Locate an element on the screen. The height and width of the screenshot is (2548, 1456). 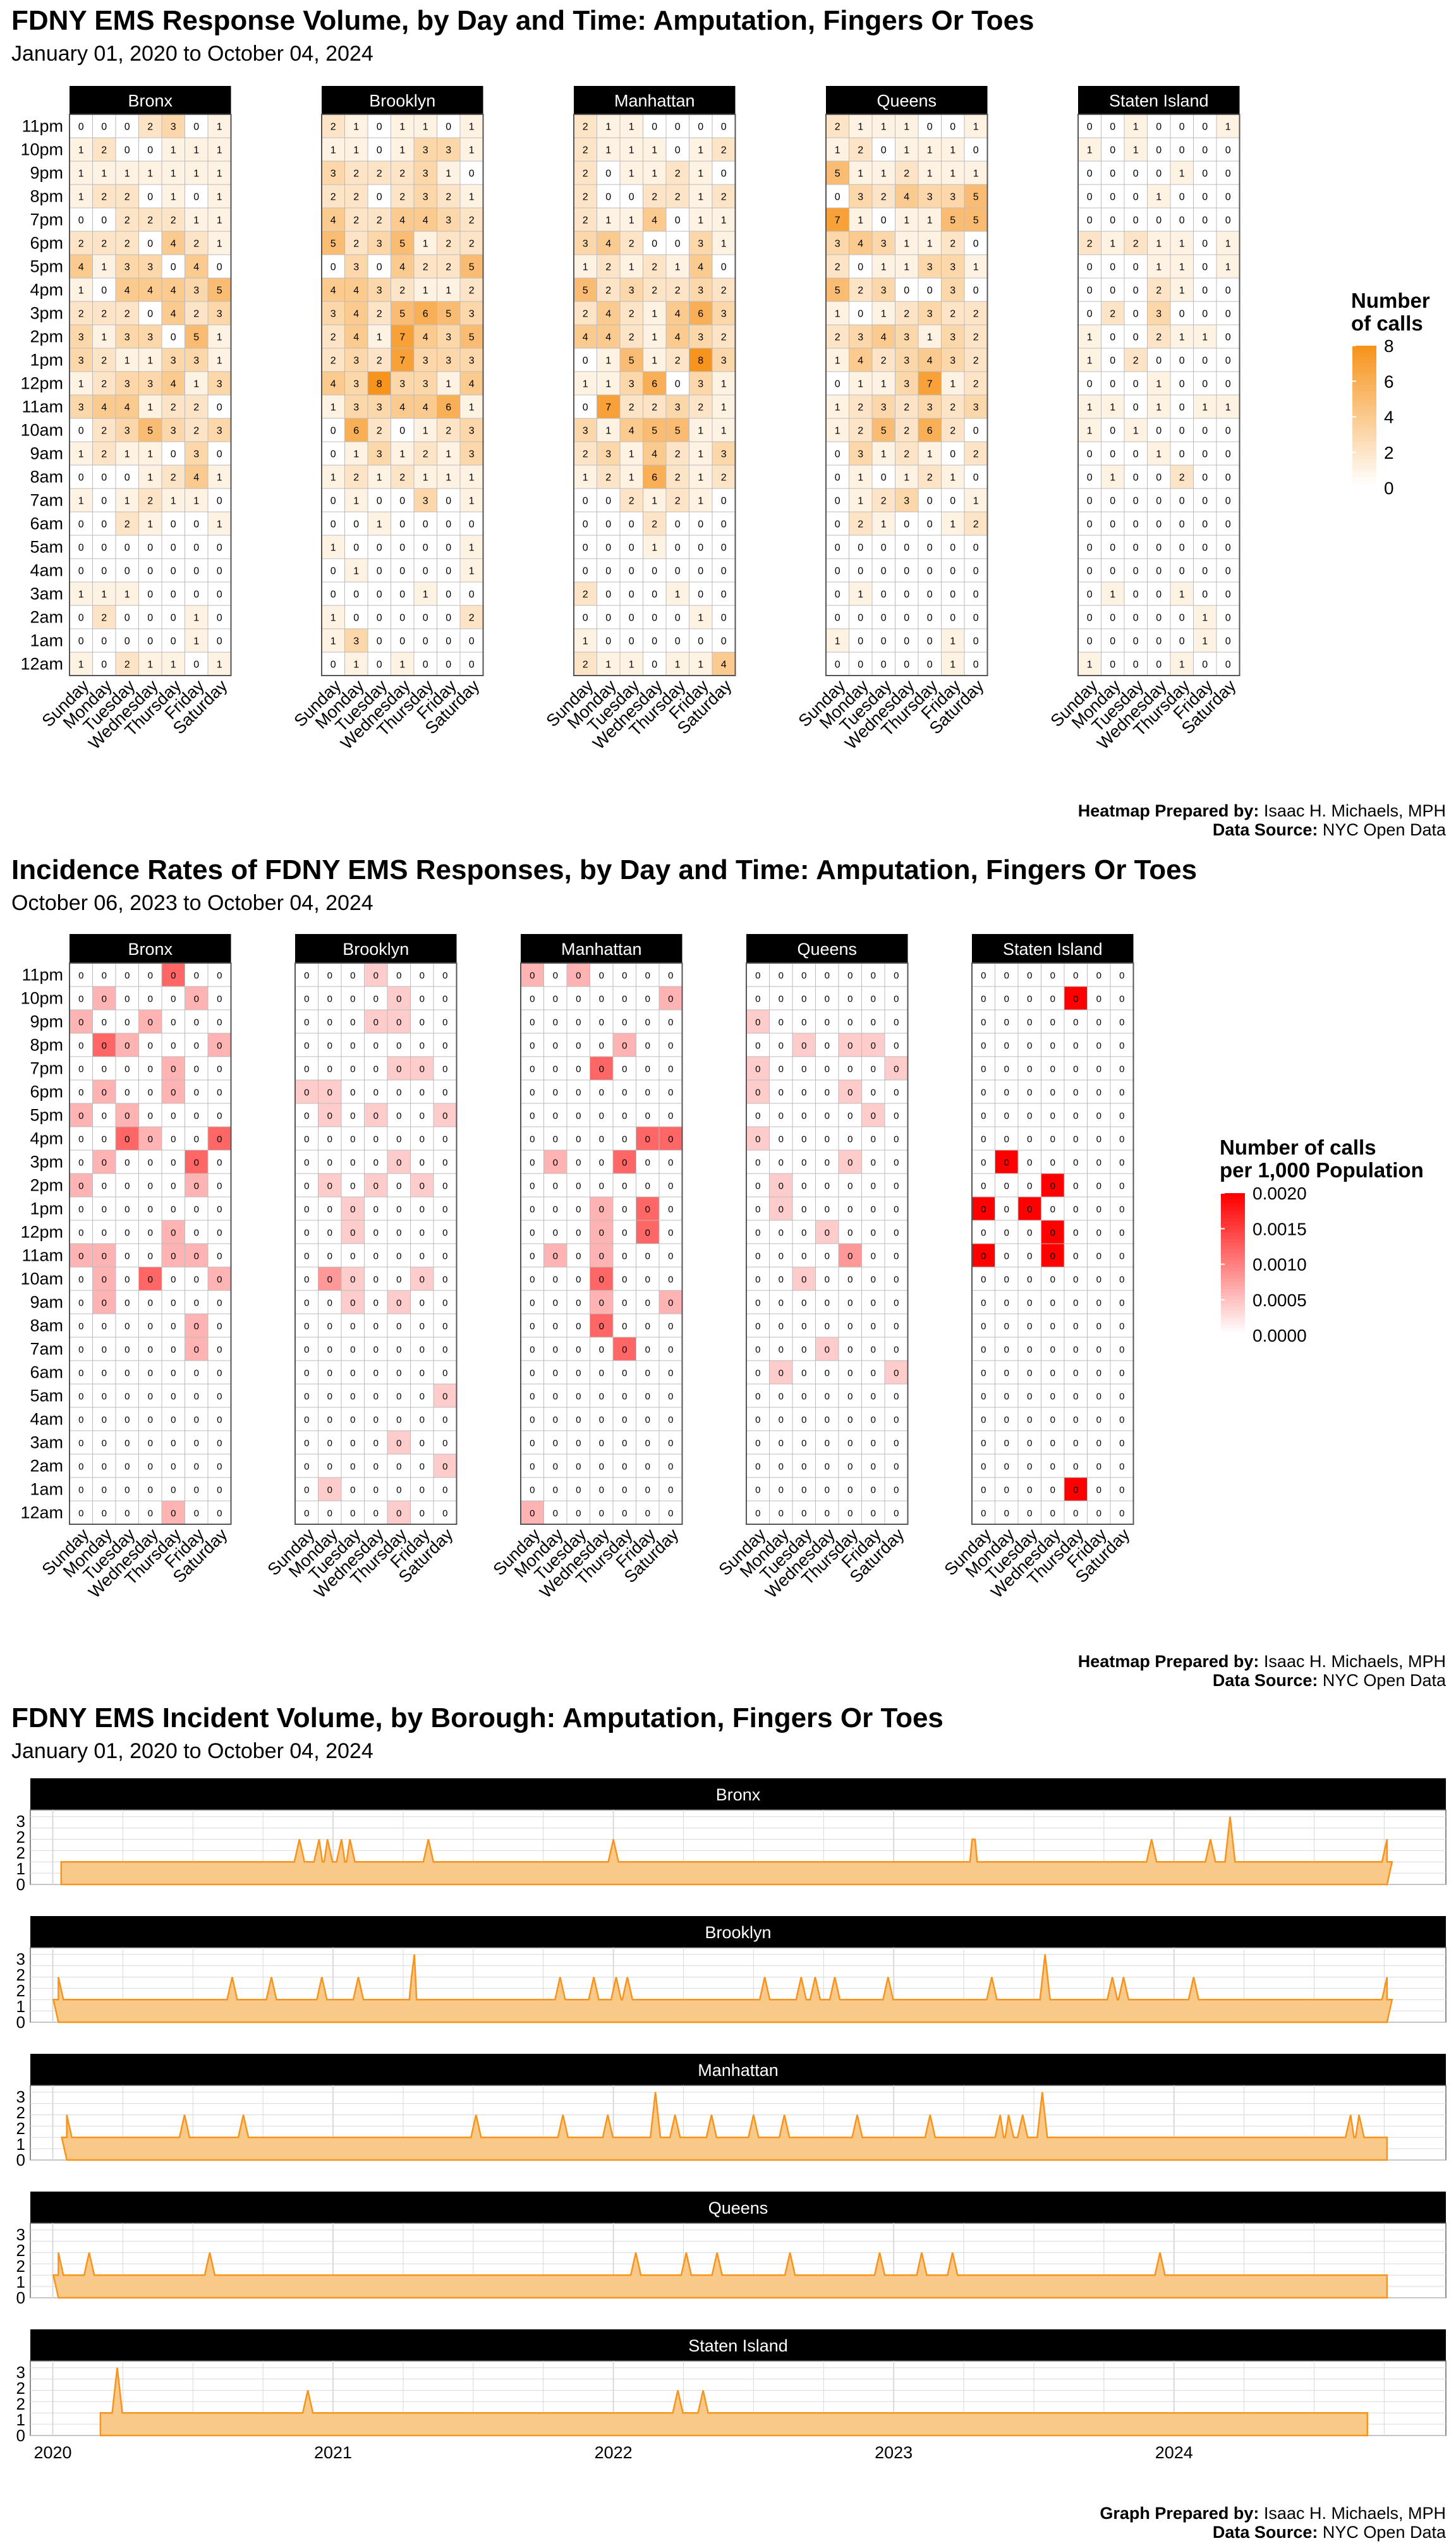
cell-value: 4 is located at coordinates (127, 291).